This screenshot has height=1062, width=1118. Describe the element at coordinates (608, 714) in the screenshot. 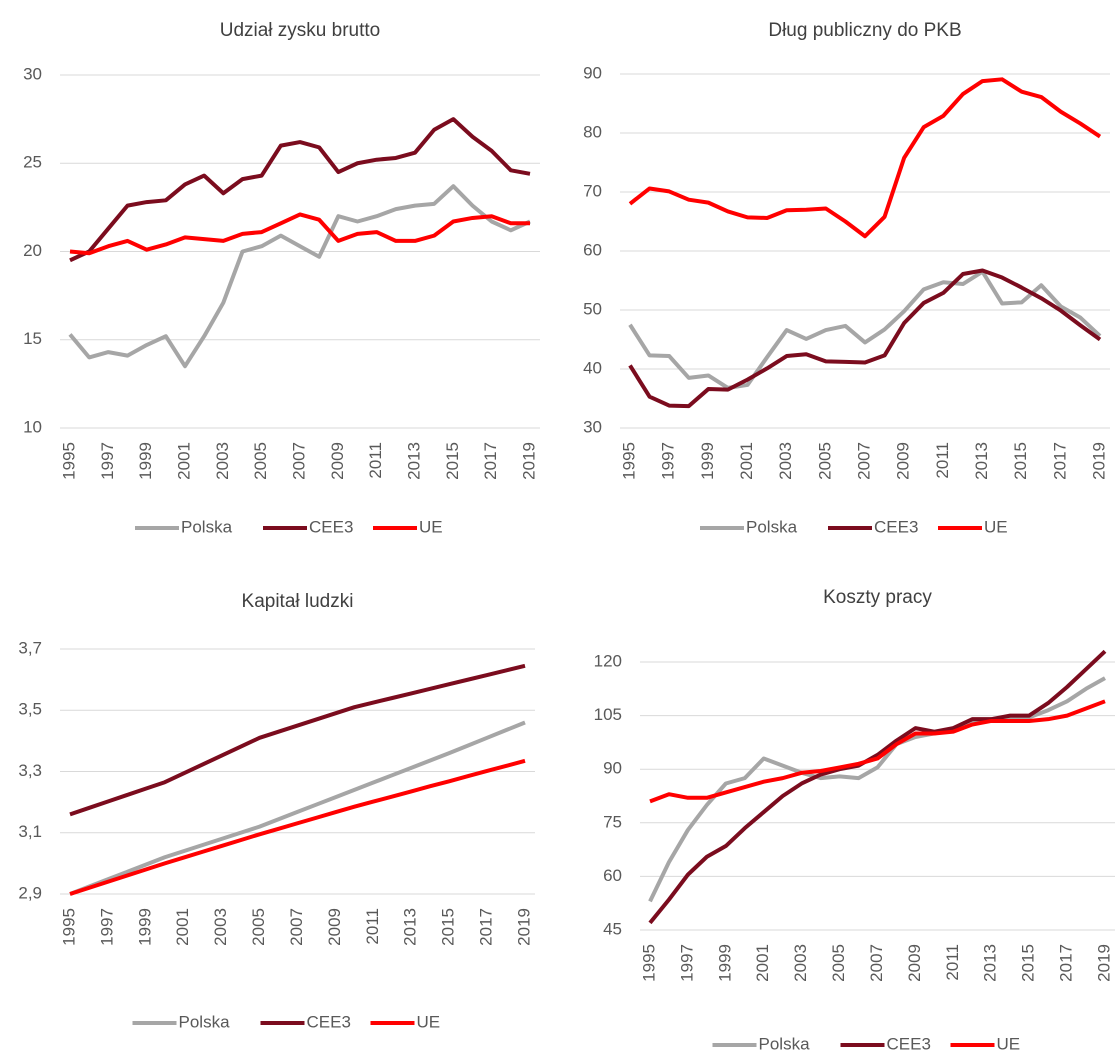

I see `y-tick-label: 105` at that location.